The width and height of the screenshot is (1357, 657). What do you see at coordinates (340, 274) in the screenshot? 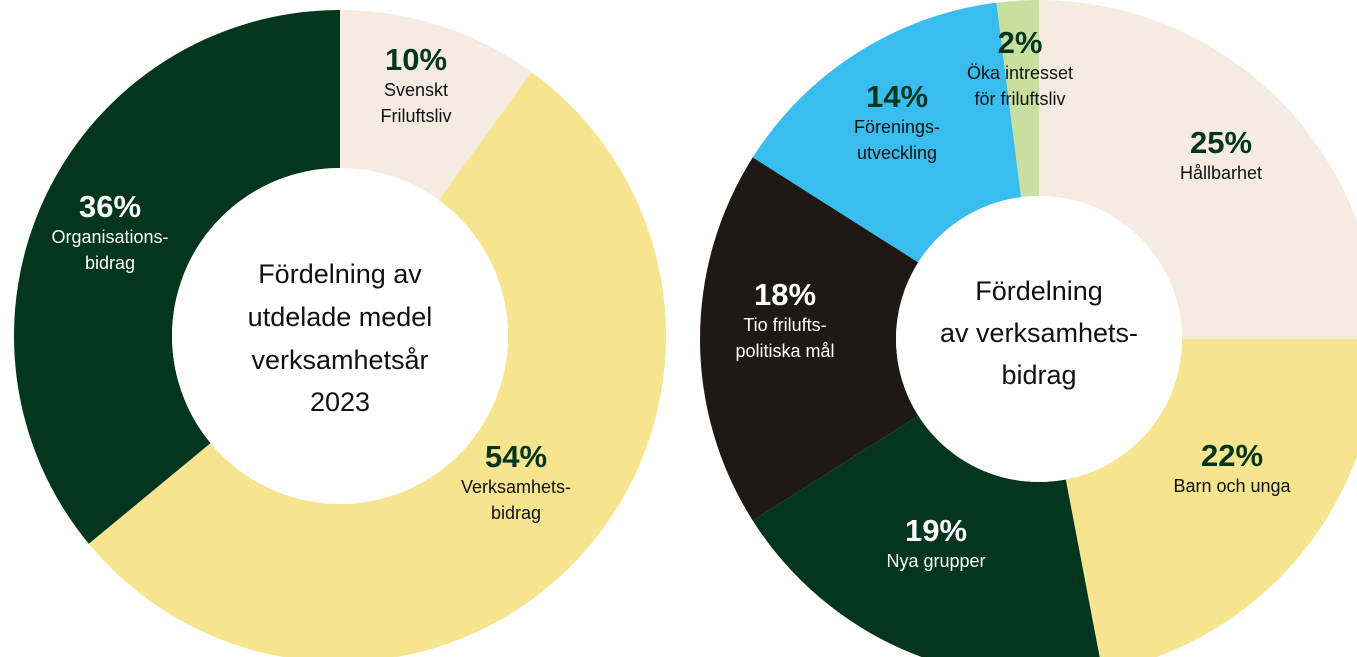
I see `chart1-center-title: Fördelning av` at bounding box center [340, 274].